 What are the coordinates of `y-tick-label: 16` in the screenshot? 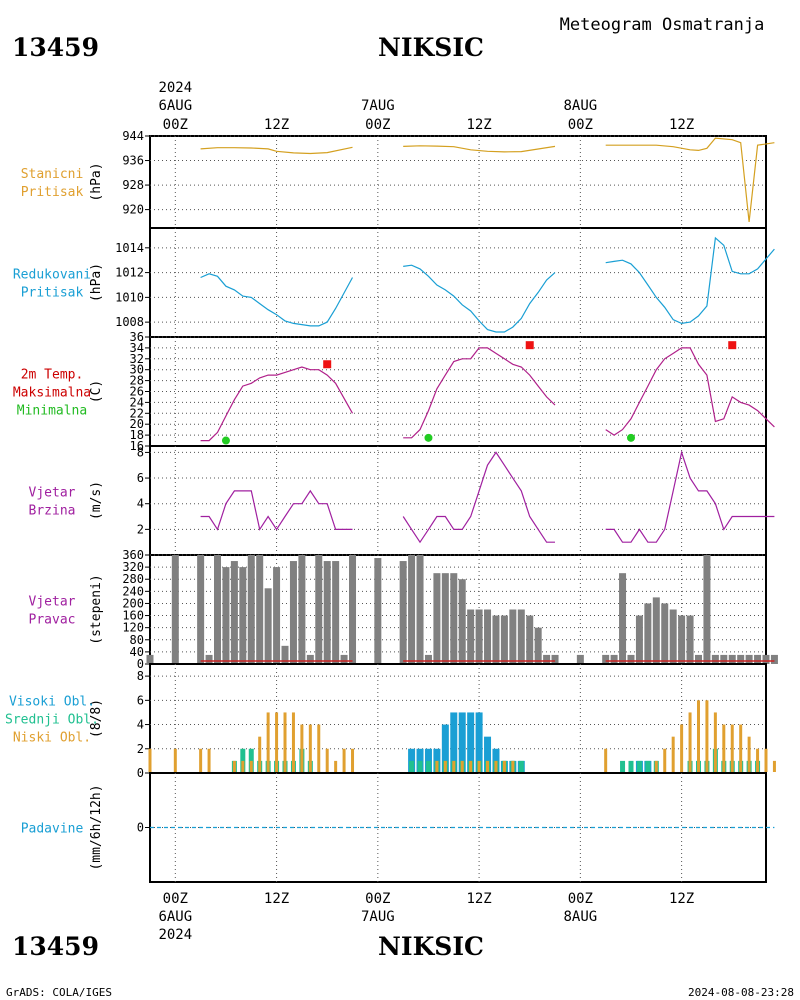 It's located at (137, 446).